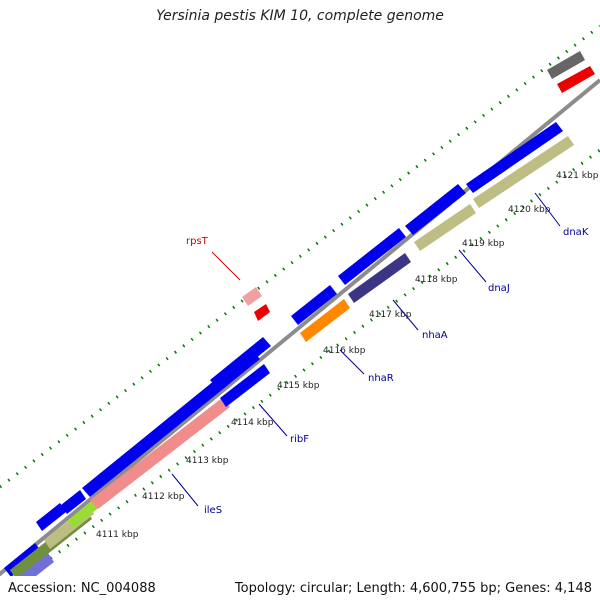 The image size is (600, 600). Describe the element at coordinates (298, 386) in the screenshot. I see `kbp-label-4115: 4115 kbp` at that location.